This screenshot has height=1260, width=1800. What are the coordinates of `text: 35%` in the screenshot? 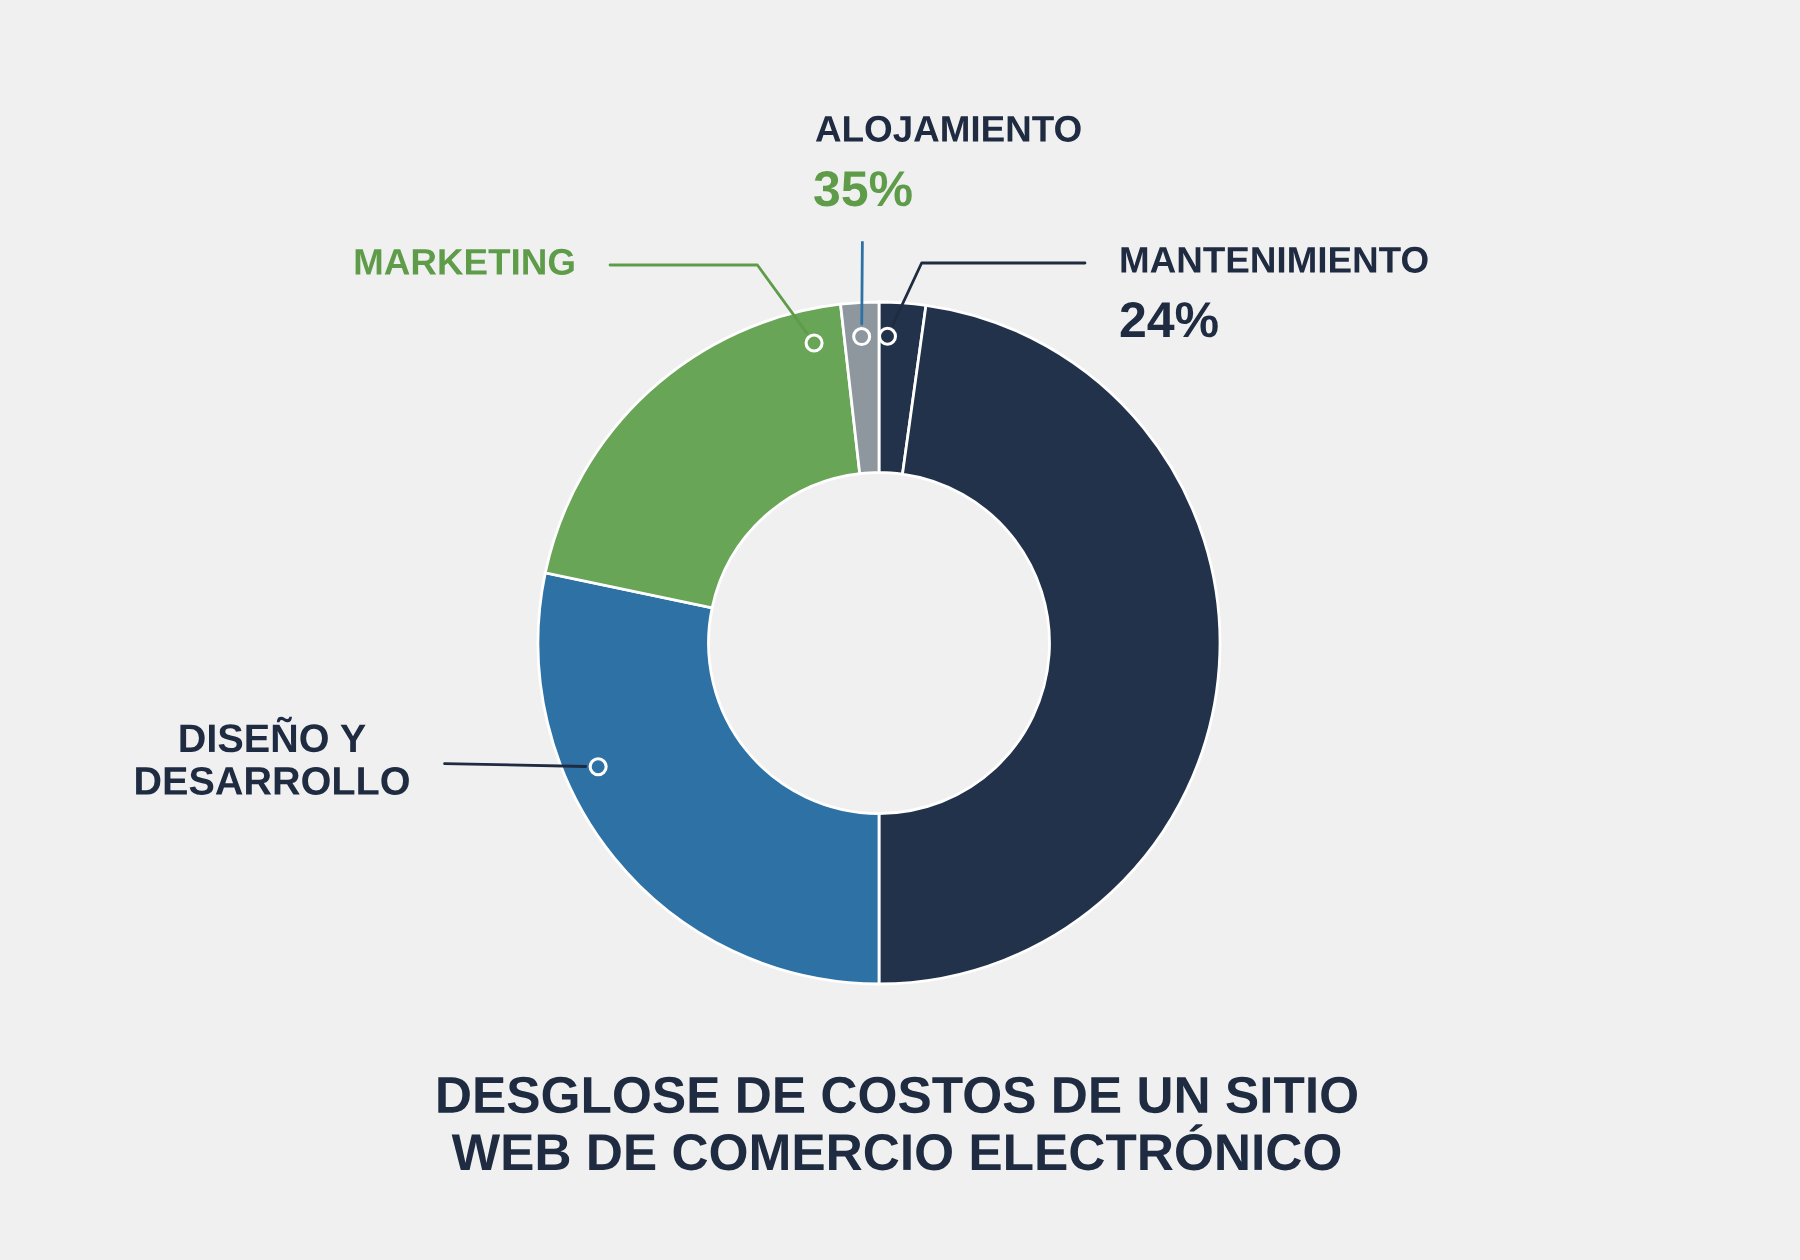 It's located at (863, 189).